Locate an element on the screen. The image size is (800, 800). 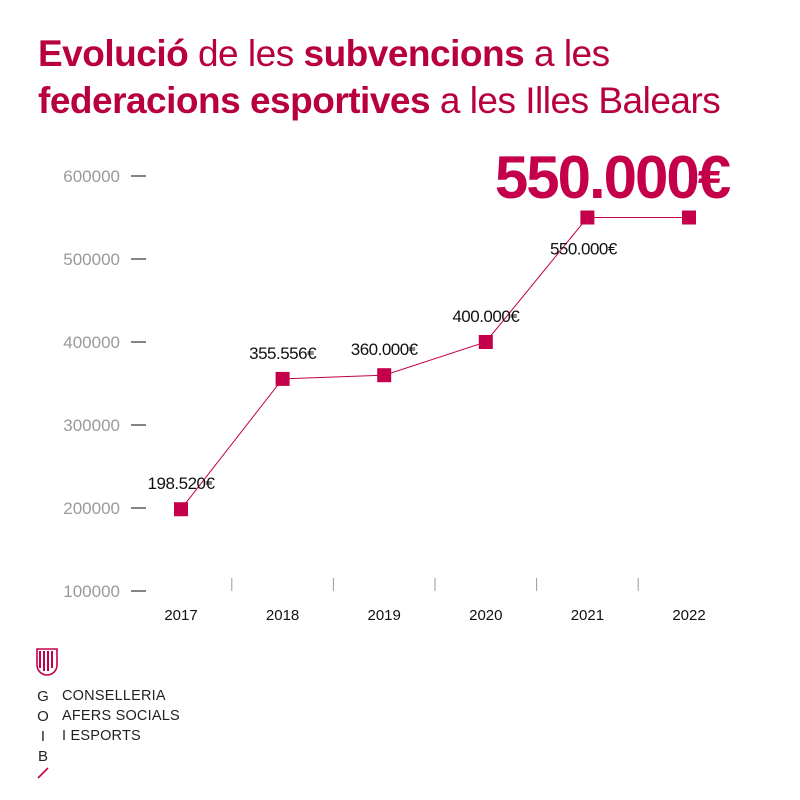
logo-letter: B is located at coordinates (42, 756).